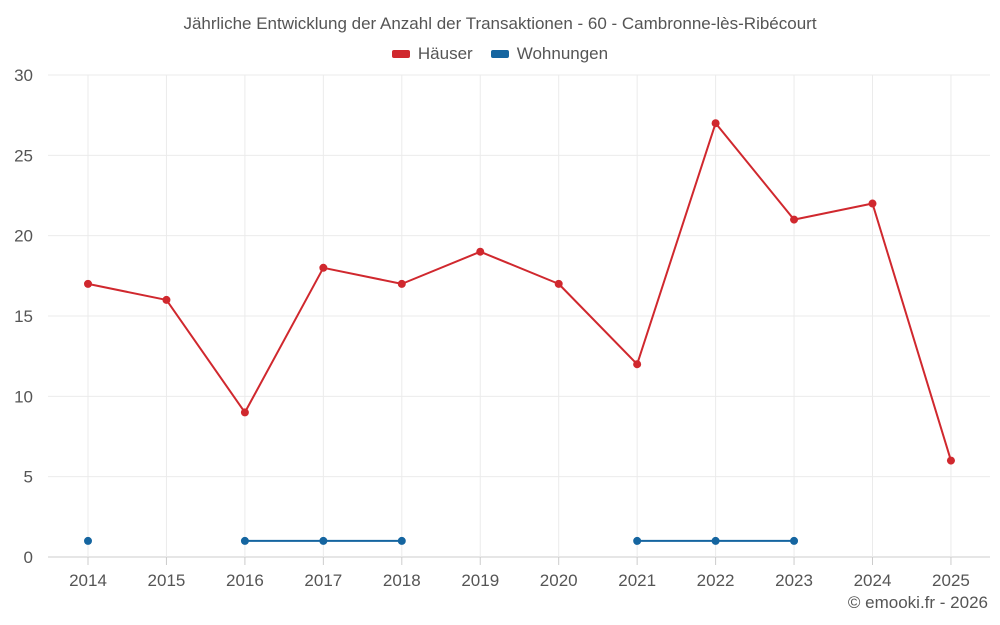  Describe the element at coordinates (480, 580) in the screenshot. I see `x-tick-label: 2019` at that location.